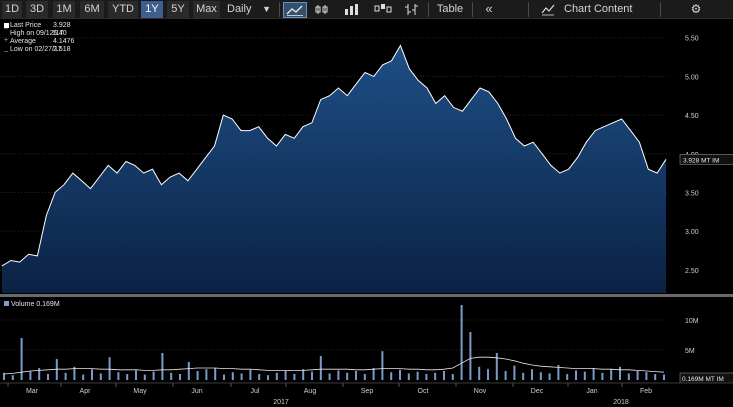  Describe the element at coordinates (690, 351) in the screenshot. I see `volume-tick-label: 5M` at that location.